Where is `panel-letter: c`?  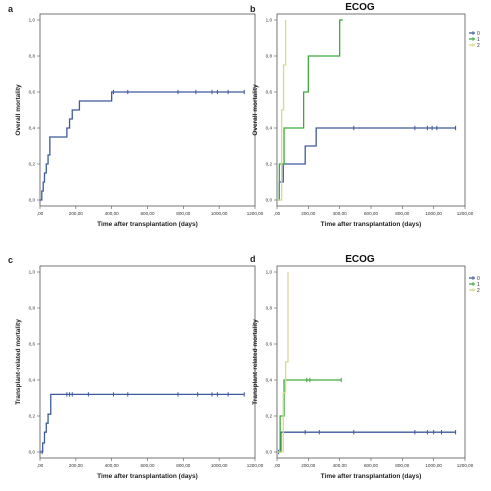 panel-letter: c is located at coordinates (10, 260).